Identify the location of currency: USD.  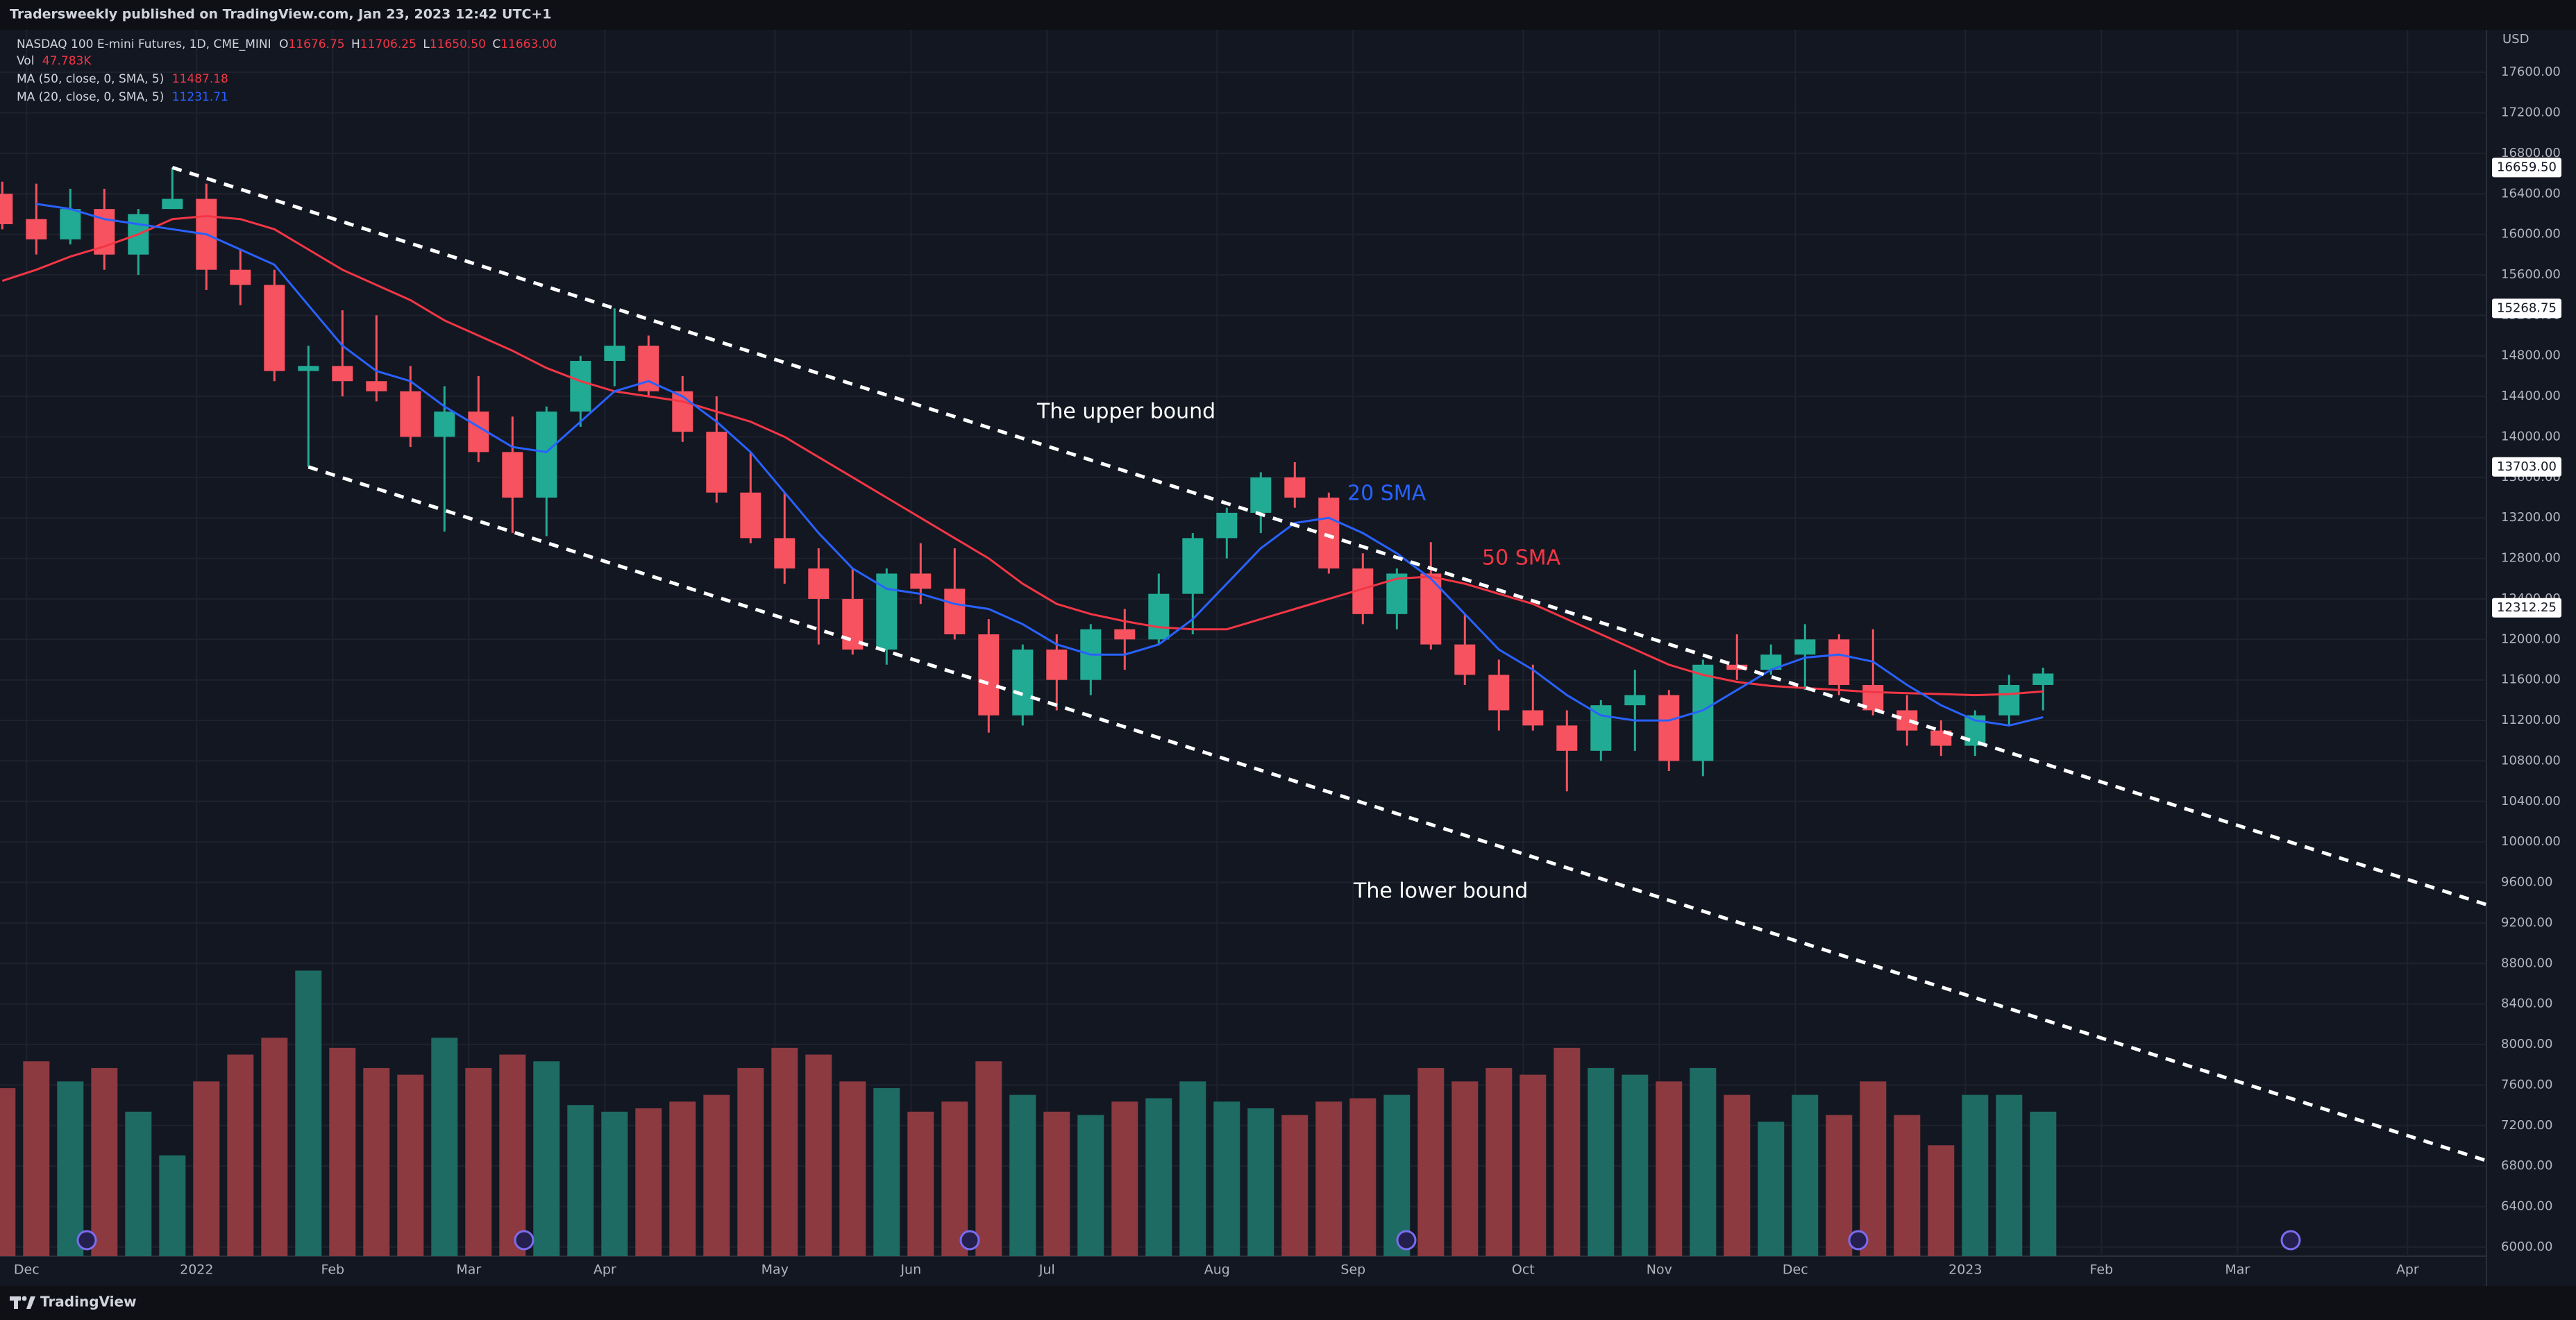
(2515, 39).